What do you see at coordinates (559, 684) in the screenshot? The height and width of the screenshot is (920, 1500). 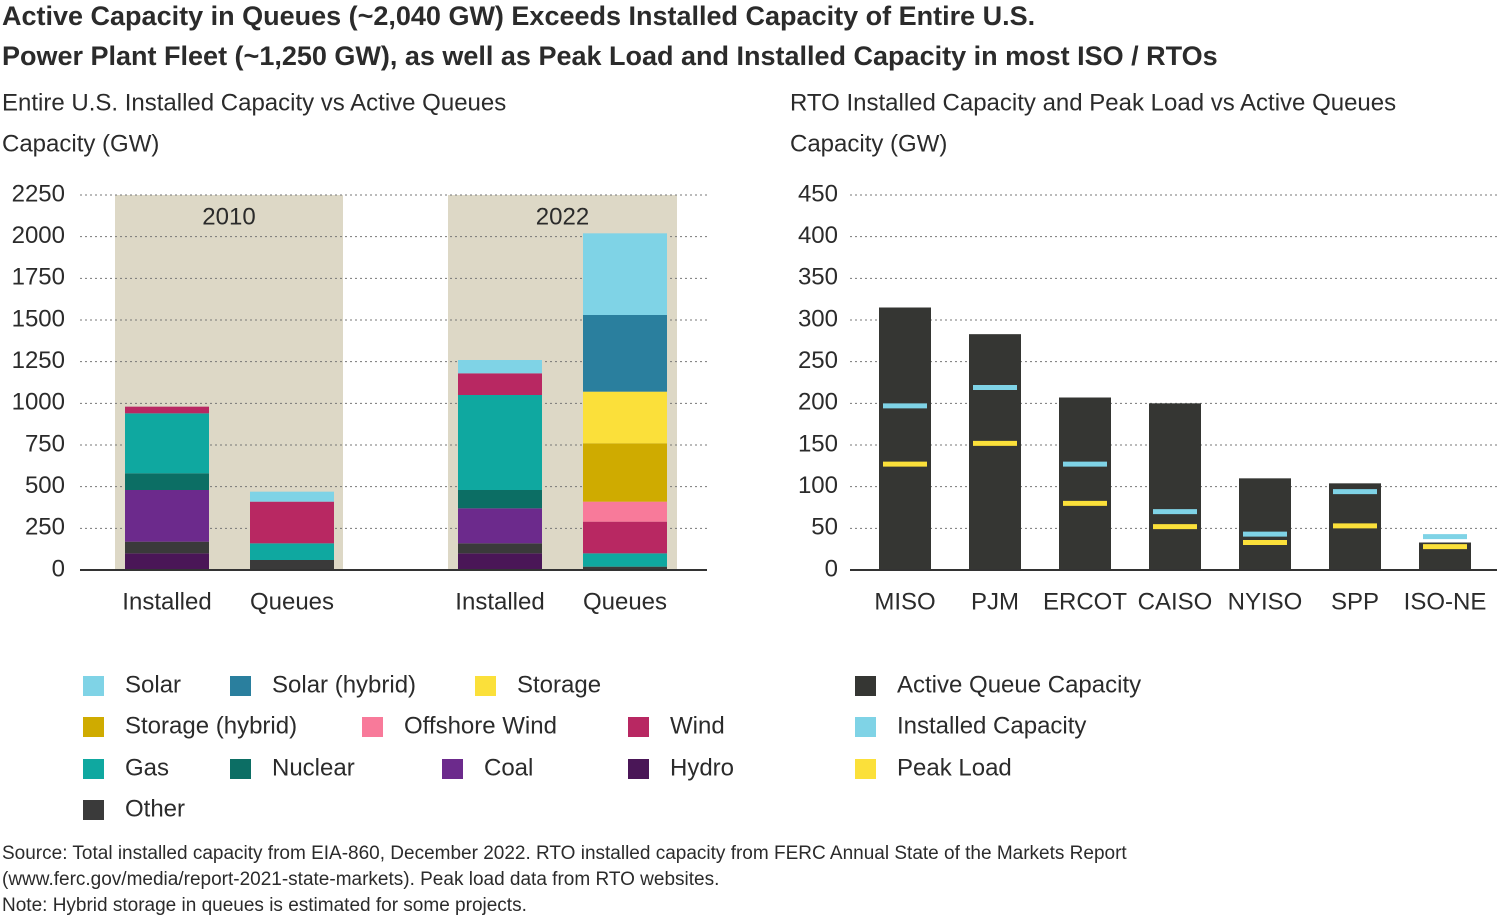 I see `legend-label: Storage` at bounding box center [559, 684].